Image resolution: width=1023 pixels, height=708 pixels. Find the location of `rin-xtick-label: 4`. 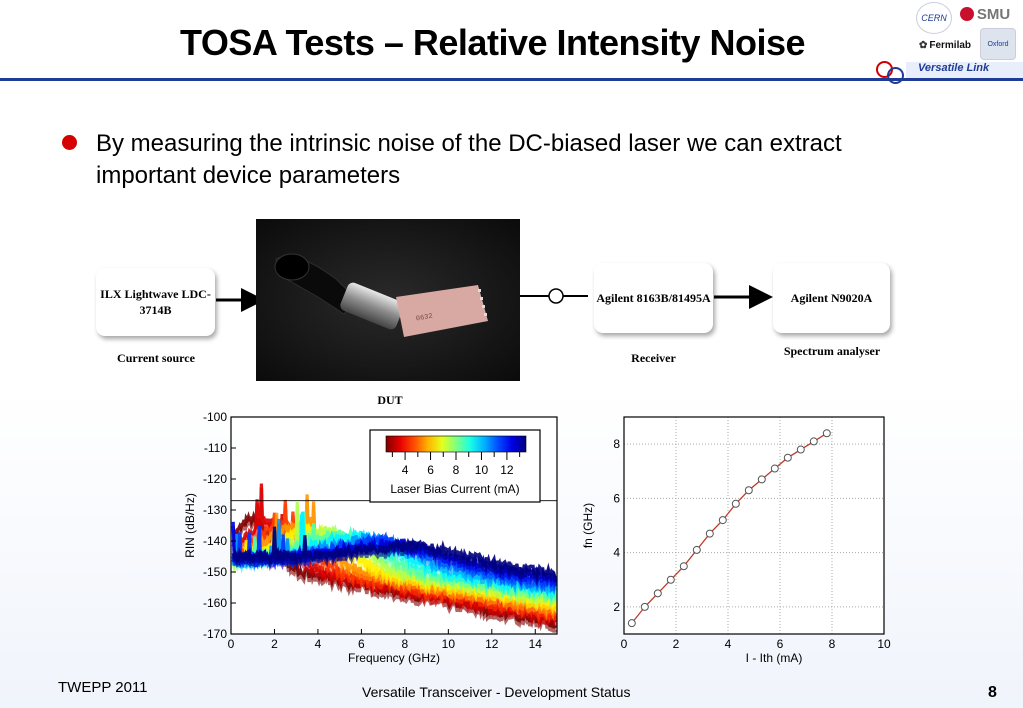

rin-xtick-label: 4 is located at coordinates (318, 644).